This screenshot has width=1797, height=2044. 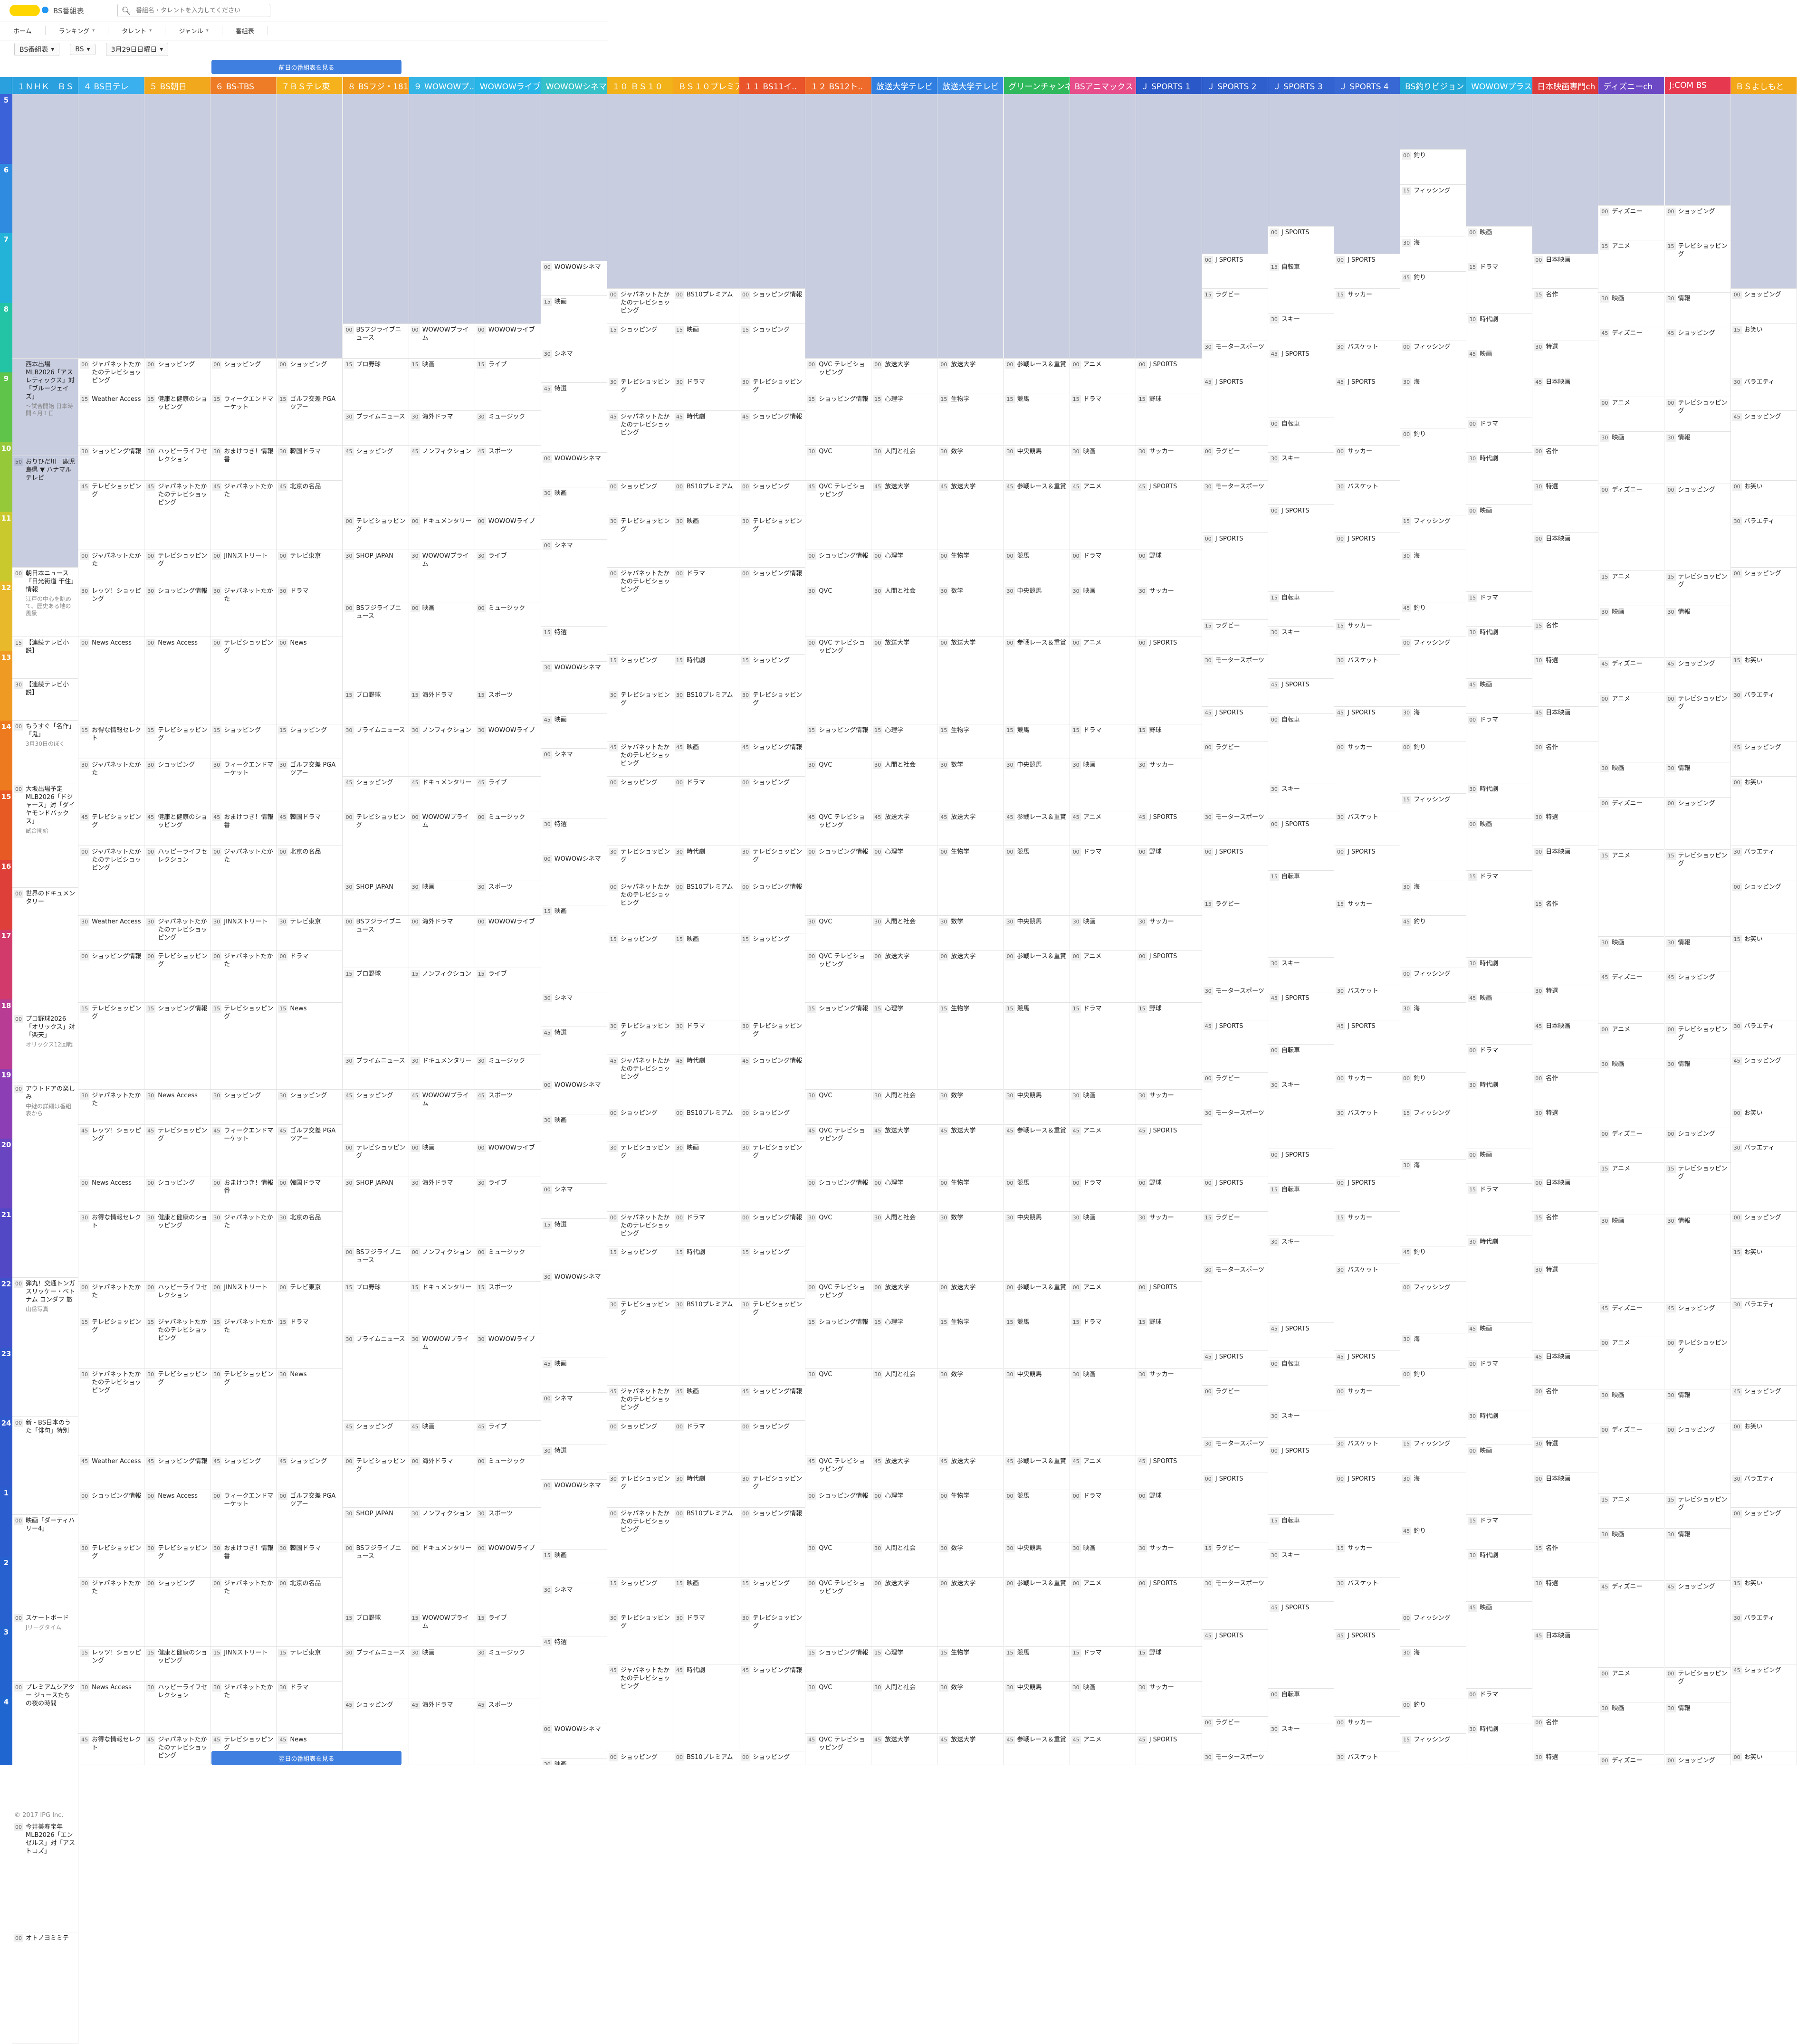 I want to click on program-cell: 30 ハッピーライフセレクション, so click(x=177, y=1708).